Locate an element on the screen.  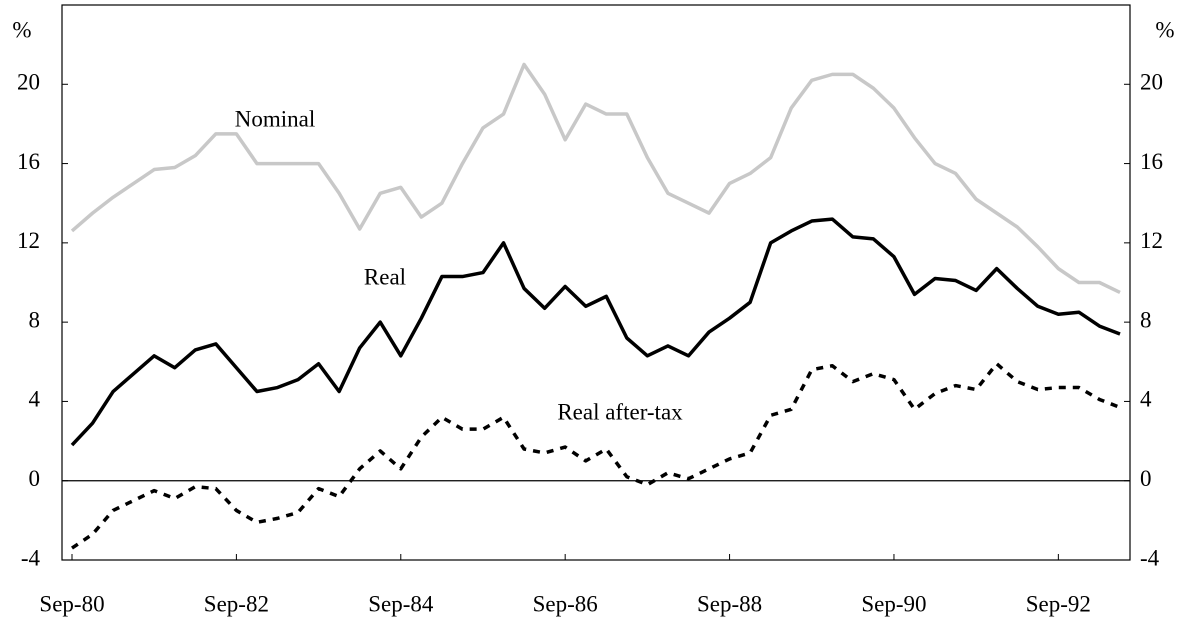
y-tick-label: 0 is located at coordinates (35, 478).